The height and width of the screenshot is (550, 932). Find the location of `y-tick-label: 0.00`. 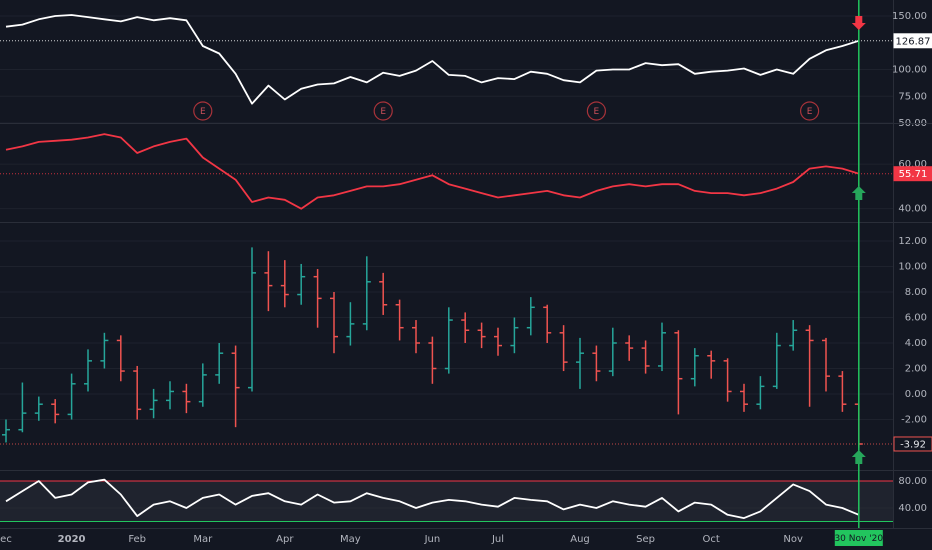

y-tick-label: 0.00 is located at coordinates (916, 394).